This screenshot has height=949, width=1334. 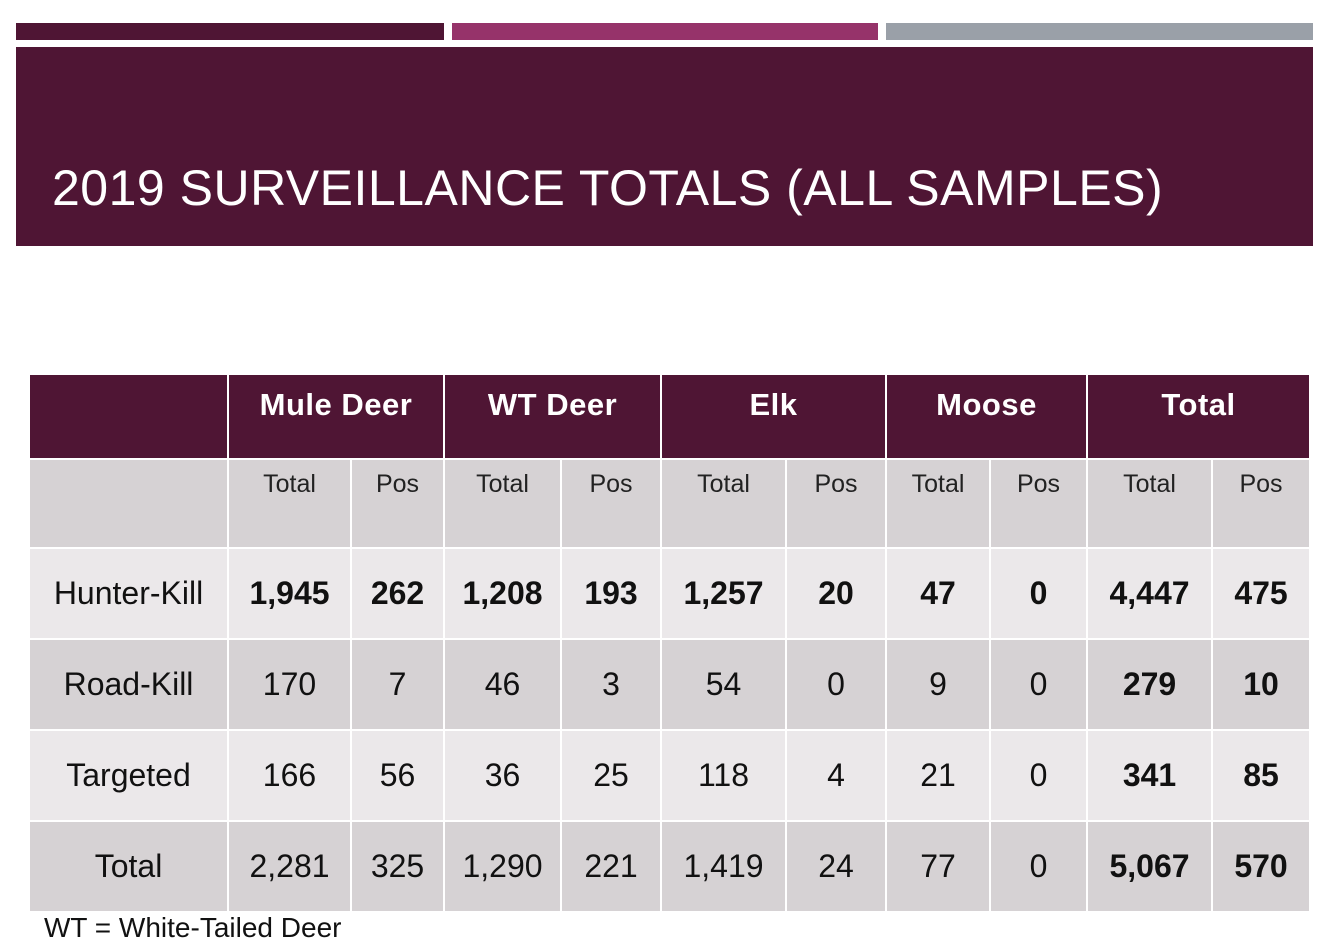 What do you see at coordinates (1261, 775) in the screenshot?
I see `table-cell: 85` at bounding box center [1261, 775].